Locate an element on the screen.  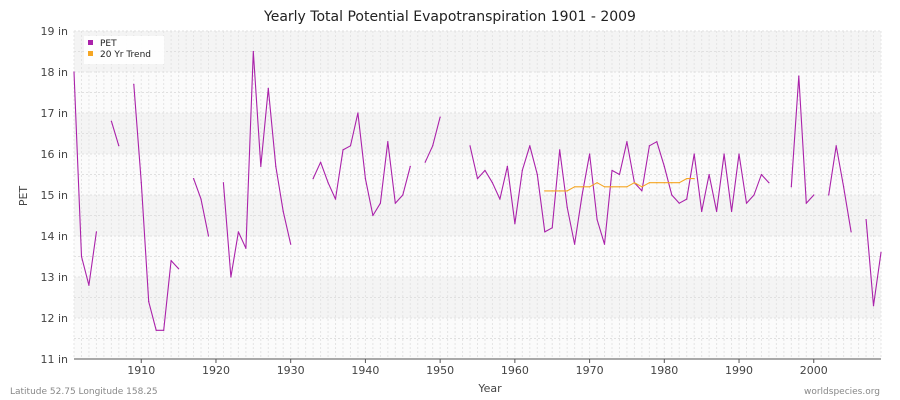
legend: PET 20 Yr Trend is located at coordinates (124, 50).